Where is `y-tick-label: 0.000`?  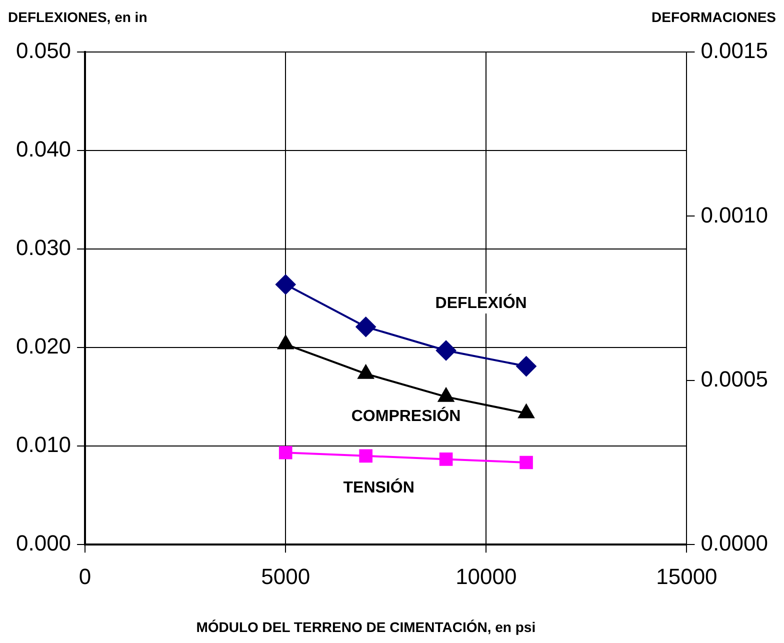 y-tick-label: 0.000 is located at coordinates (44, 543).